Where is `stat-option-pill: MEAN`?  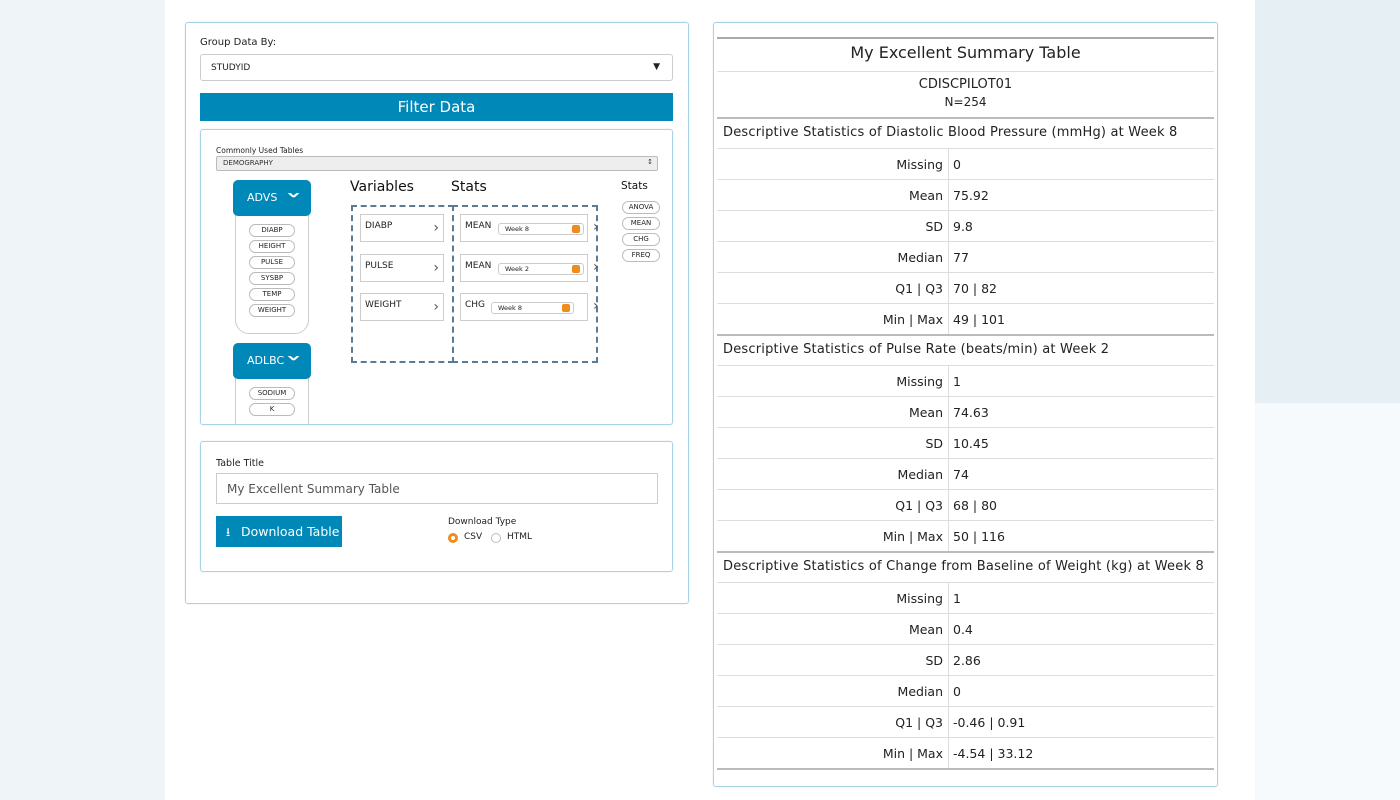 stat-option-pill: MEAN is located at coordinates (641, 223).